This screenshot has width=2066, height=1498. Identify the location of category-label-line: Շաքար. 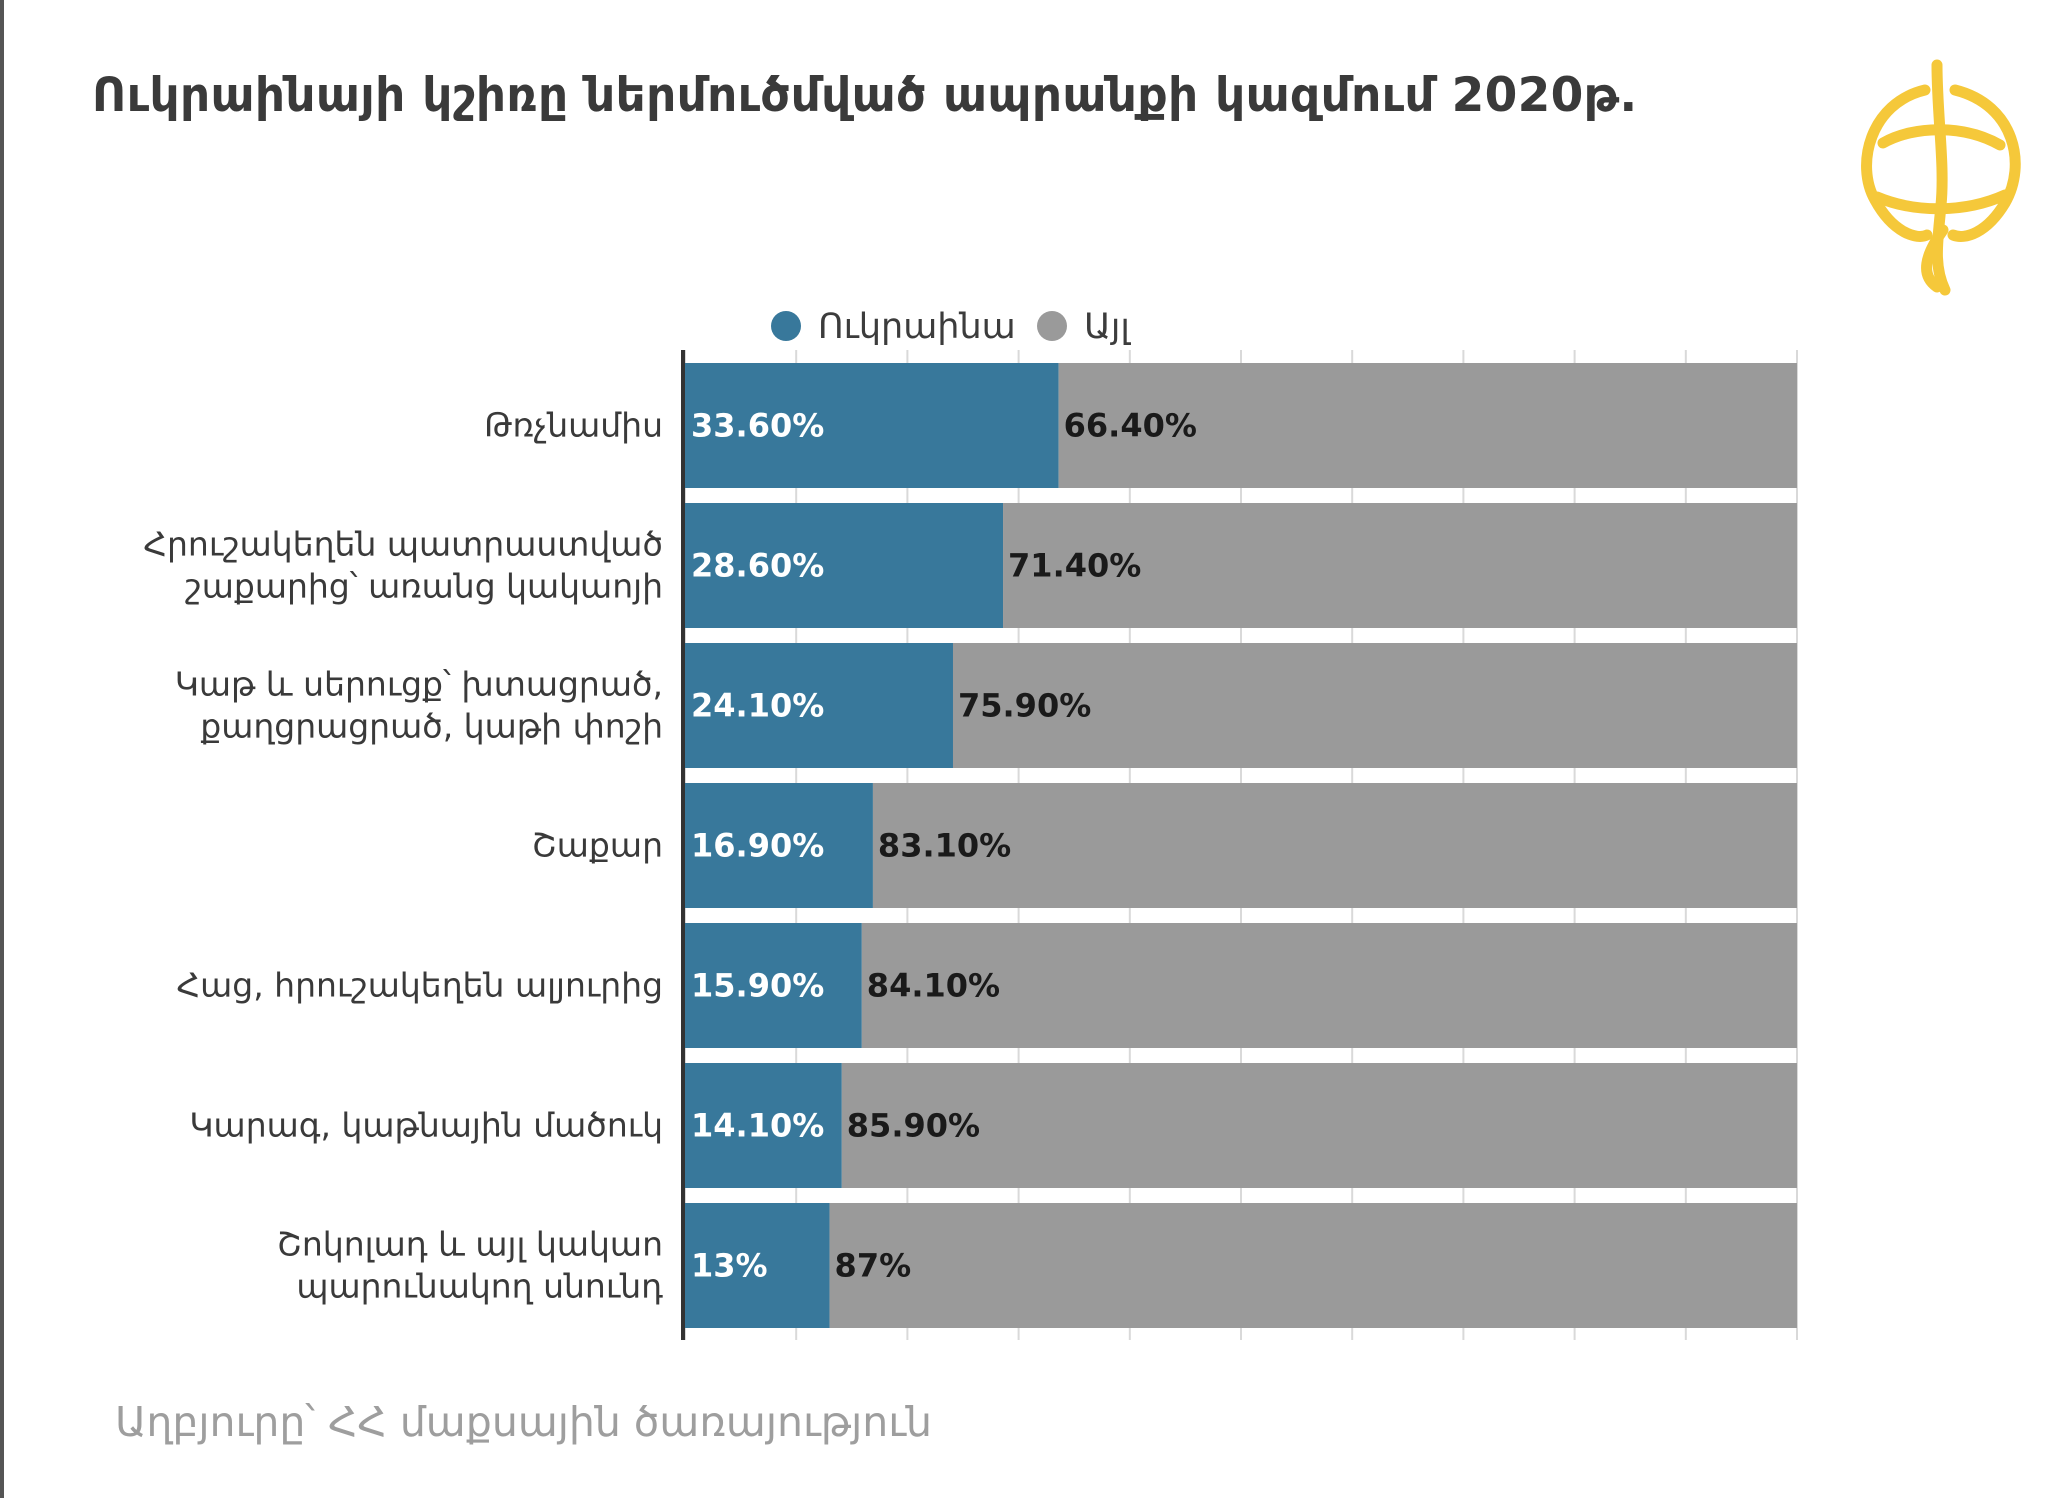
(597, 845).